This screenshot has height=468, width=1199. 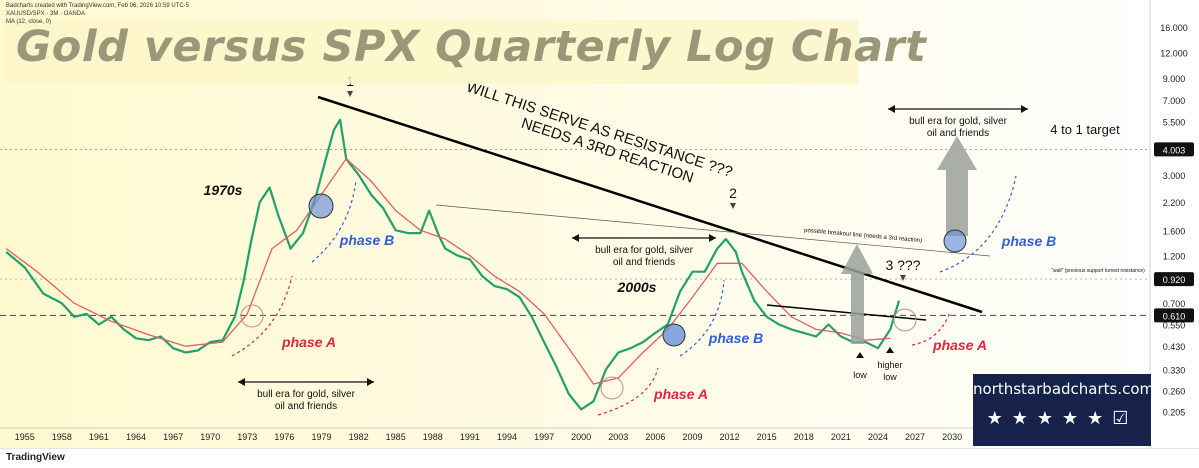 What do you see at coordinates (1174, 371) in the screenshot?
I see `y-tick-label: 0.330` at bounding box center [1174, 371].